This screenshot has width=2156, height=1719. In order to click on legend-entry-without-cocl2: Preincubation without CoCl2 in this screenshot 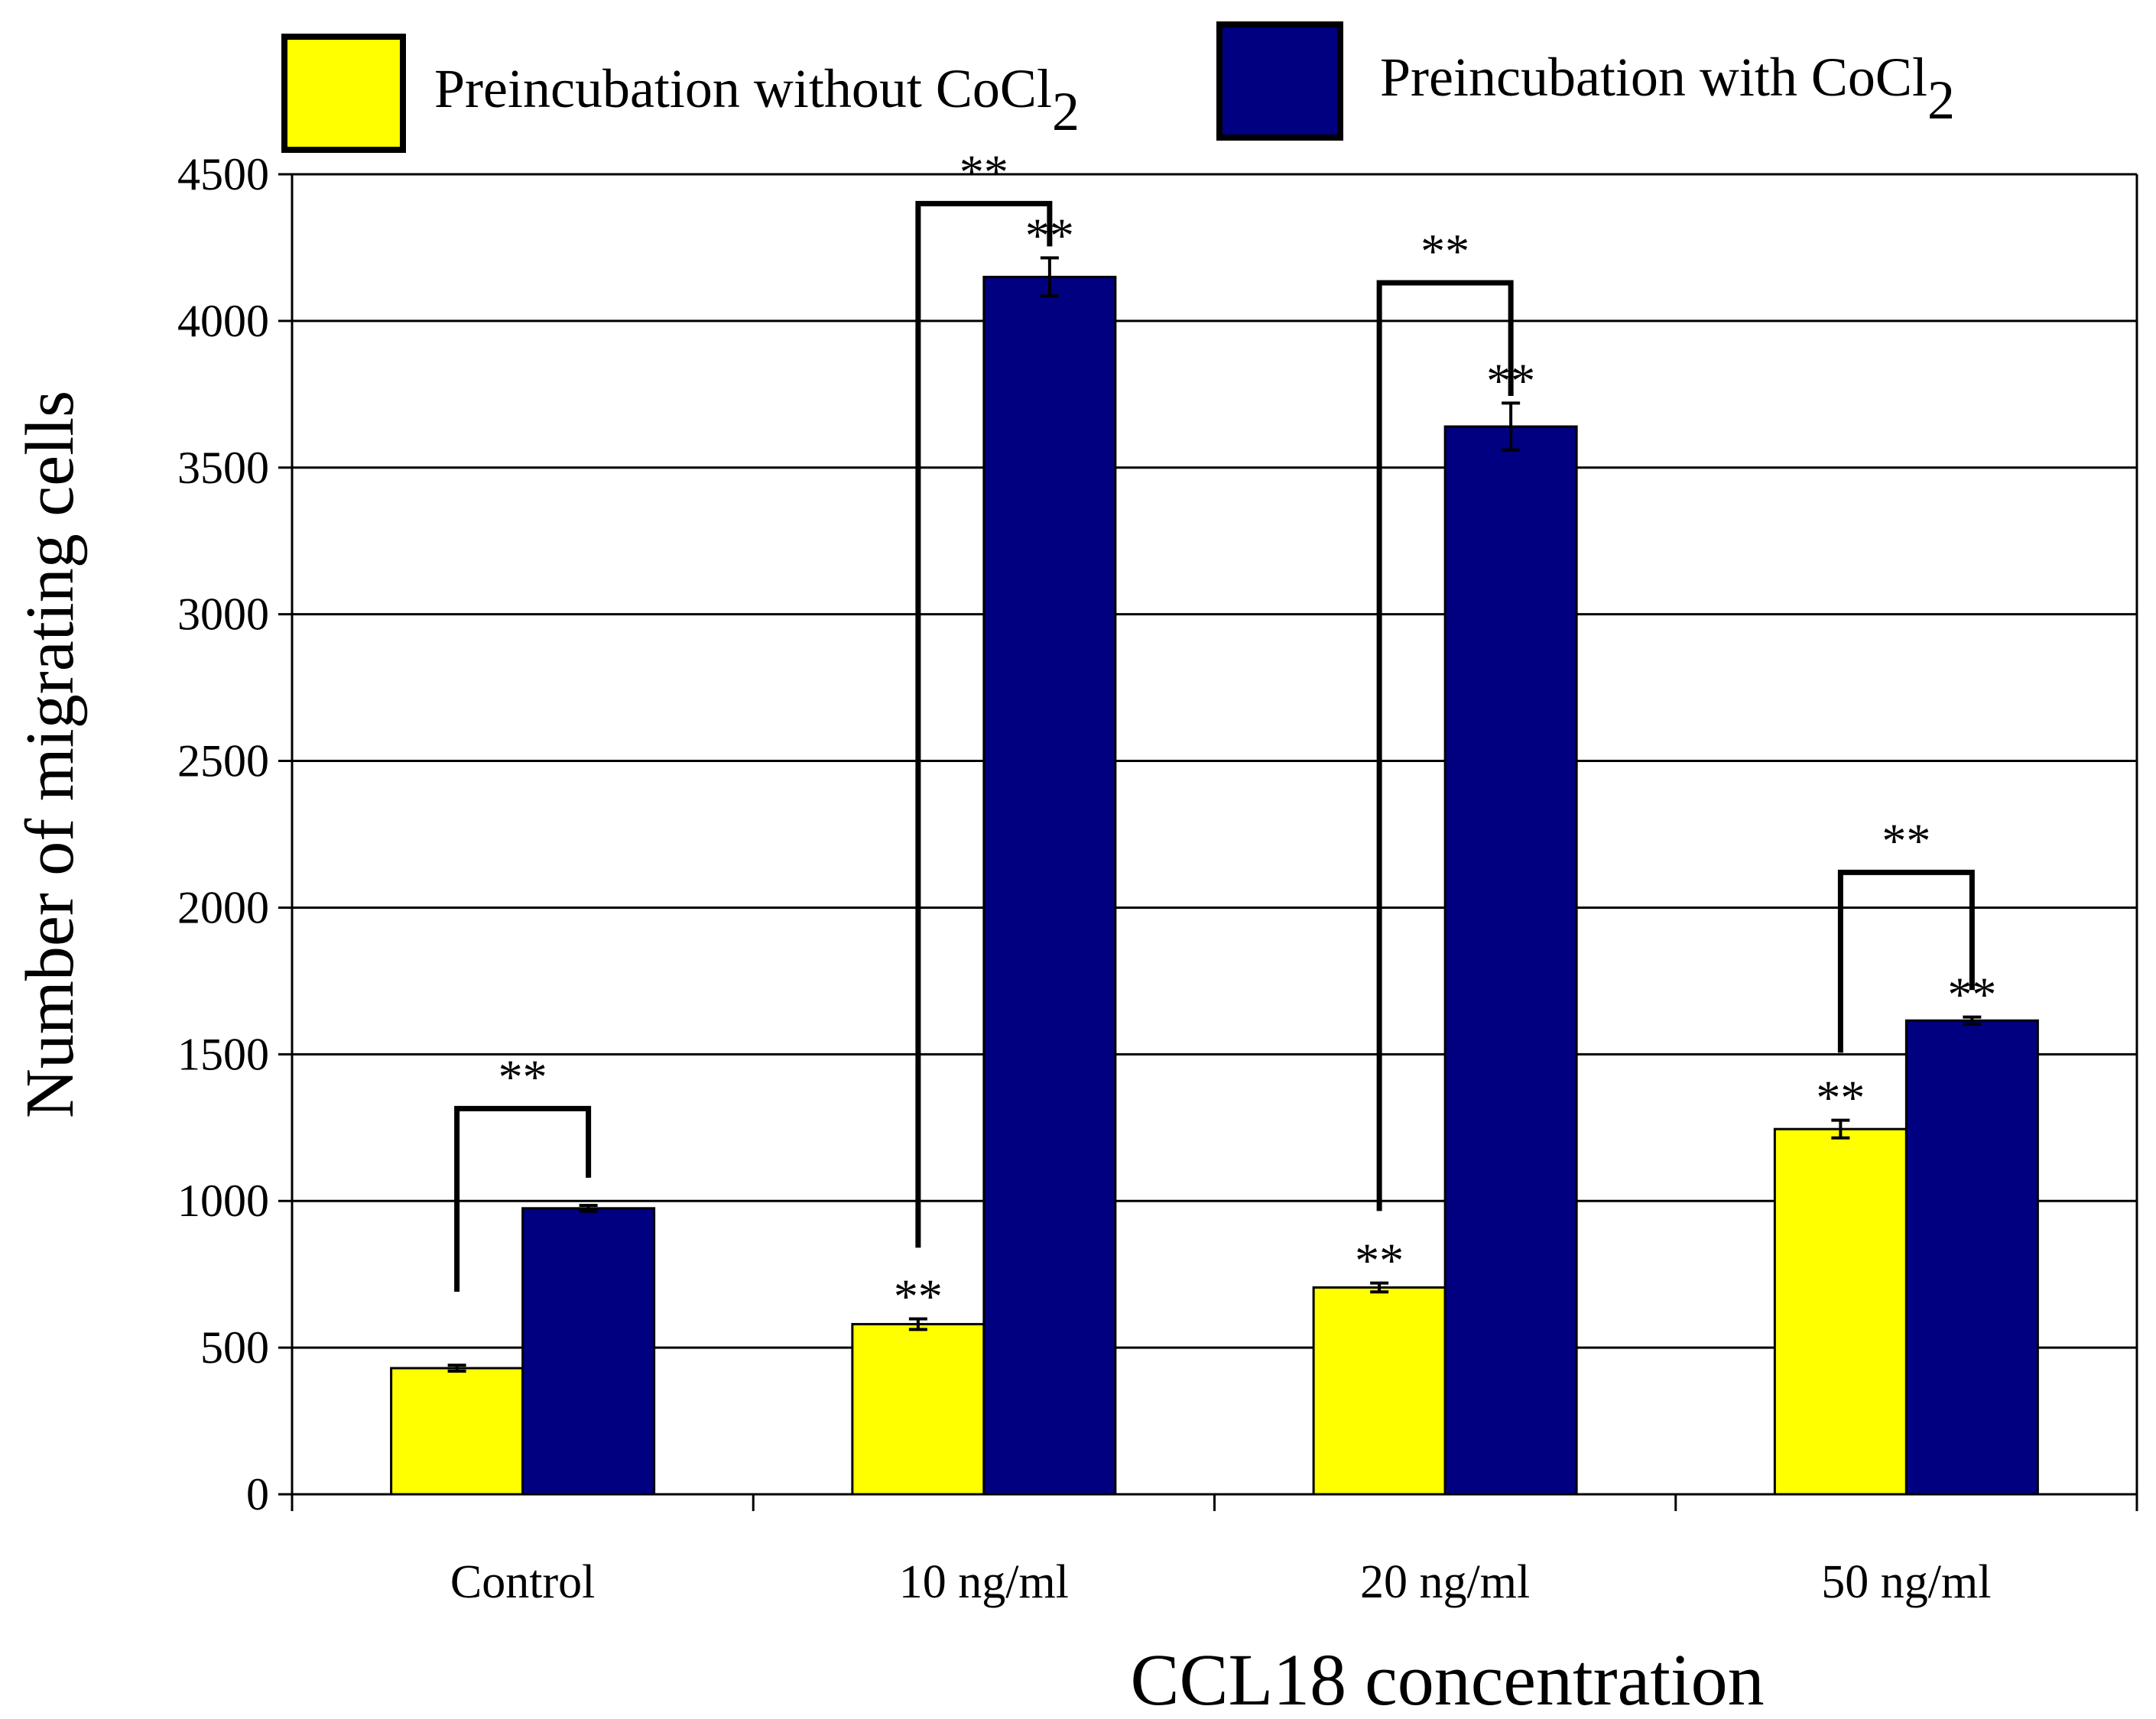, I will do `click(680, 93)`.